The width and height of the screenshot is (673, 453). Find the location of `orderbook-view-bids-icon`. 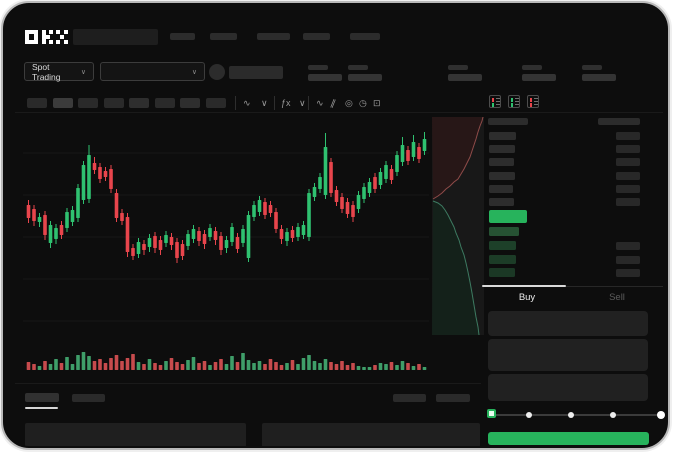

orderbook-view-bids-icon is located at coordinates (514, 101).